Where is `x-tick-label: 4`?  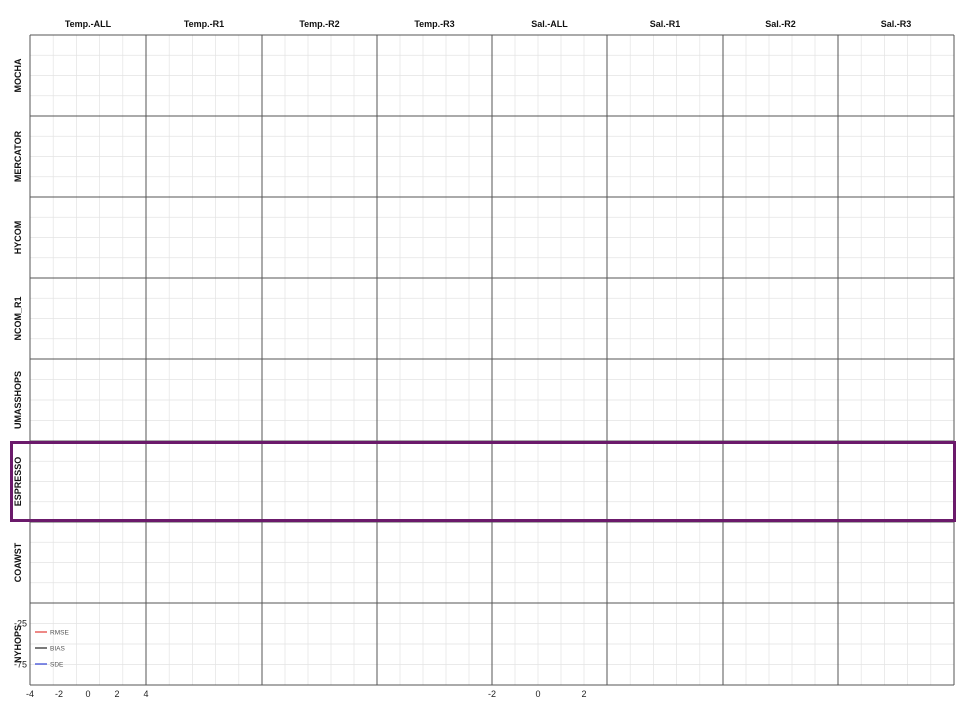 x-tick-label: 4 is located at coordinates (145, 694).